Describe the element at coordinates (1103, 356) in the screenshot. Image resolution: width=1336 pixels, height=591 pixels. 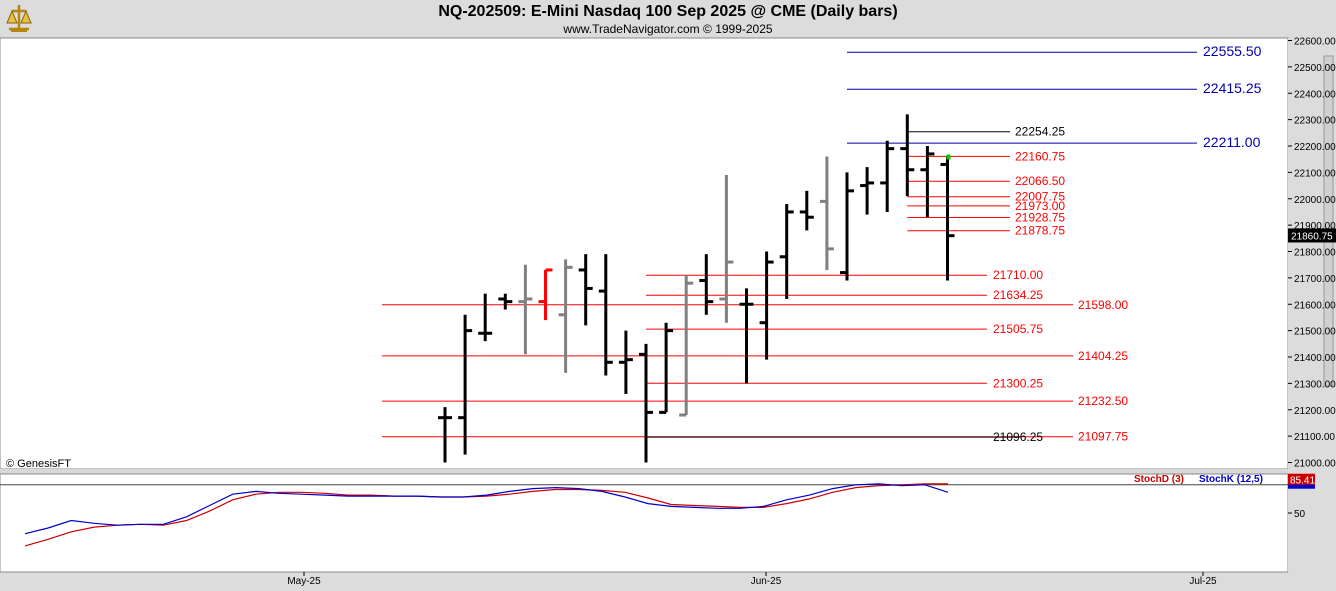
I see `level-label: 21404.25` at that location.